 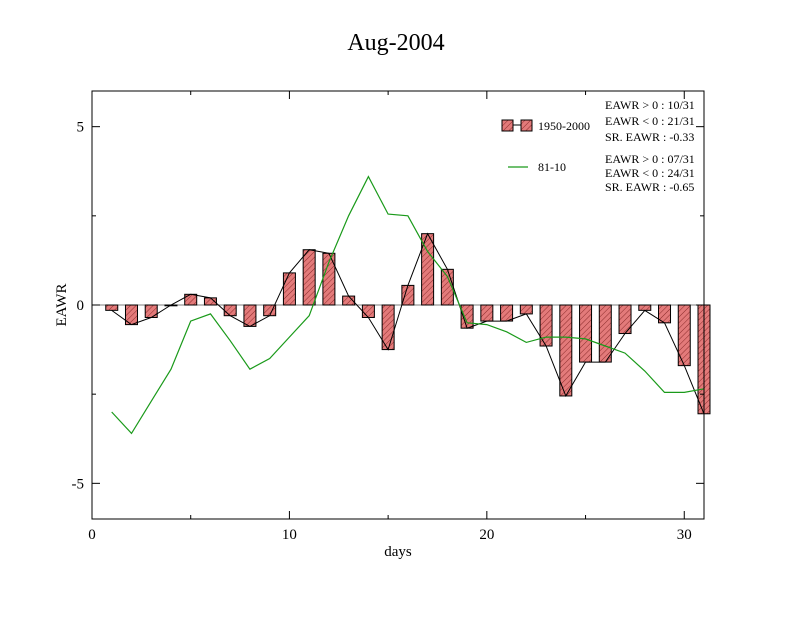 I want to click on y-tick-label-0: 0, so click(x=81, y=306).